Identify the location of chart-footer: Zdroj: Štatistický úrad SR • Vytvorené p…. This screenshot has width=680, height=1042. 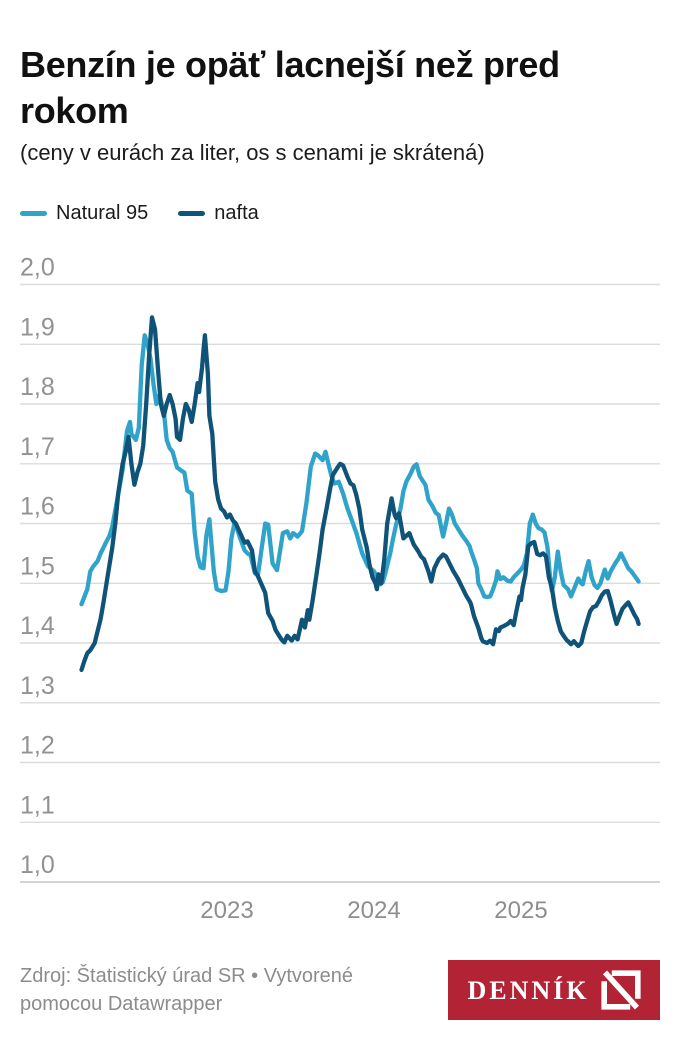
(340, 990).